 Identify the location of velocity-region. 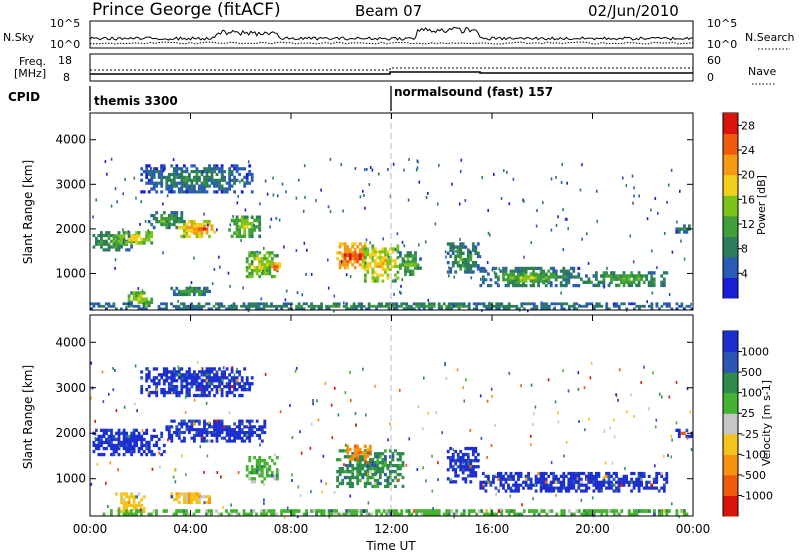
(129, 442).